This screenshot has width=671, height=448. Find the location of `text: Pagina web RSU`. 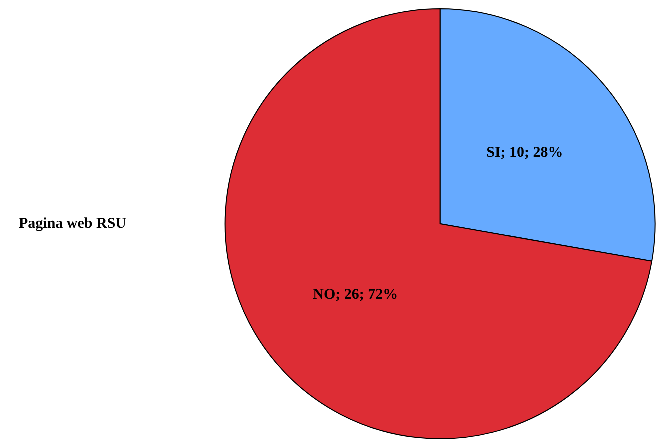

text: Pagina web RSU is located at coordinates (73, 224).